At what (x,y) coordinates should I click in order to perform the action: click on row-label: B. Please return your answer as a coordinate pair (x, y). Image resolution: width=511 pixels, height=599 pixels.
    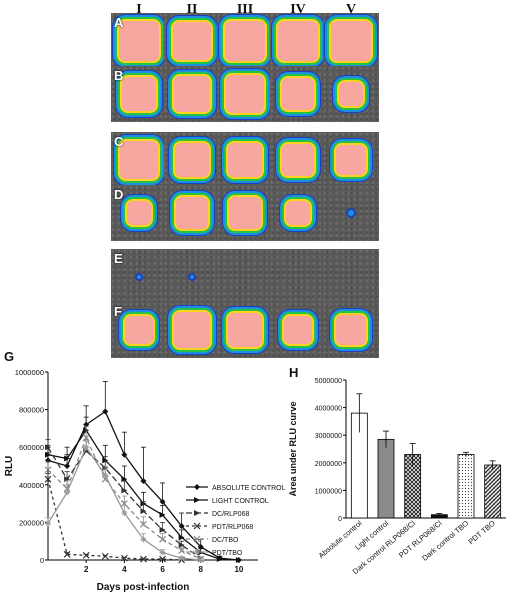
    Looking at the image, I should click on (119, 75).